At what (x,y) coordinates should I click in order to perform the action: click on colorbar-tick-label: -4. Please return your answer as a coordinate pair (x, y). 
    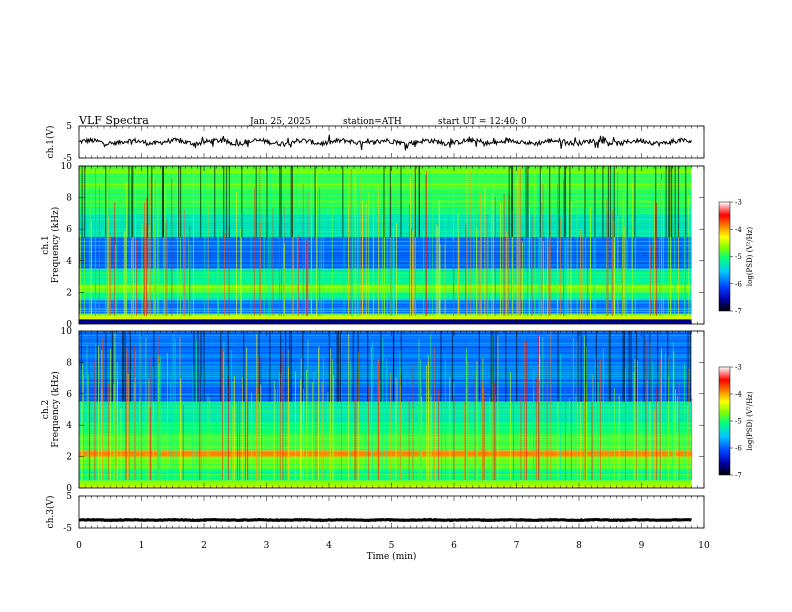
    Looking at the image, I should click on (738, 395).